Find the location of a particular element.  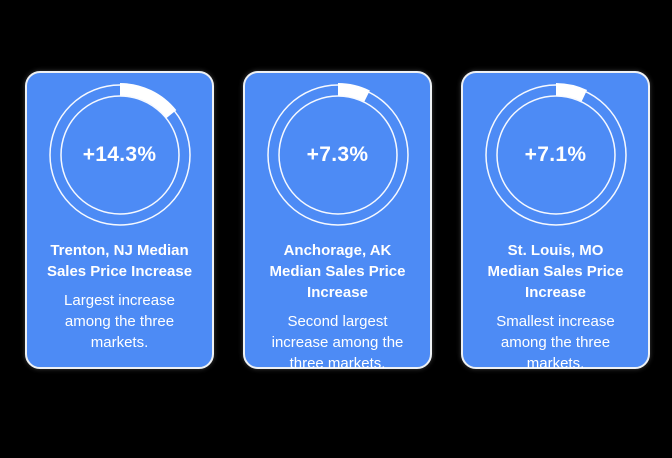

donut-chart-stlouis: +7.1% is located at coordinates (556, 155).